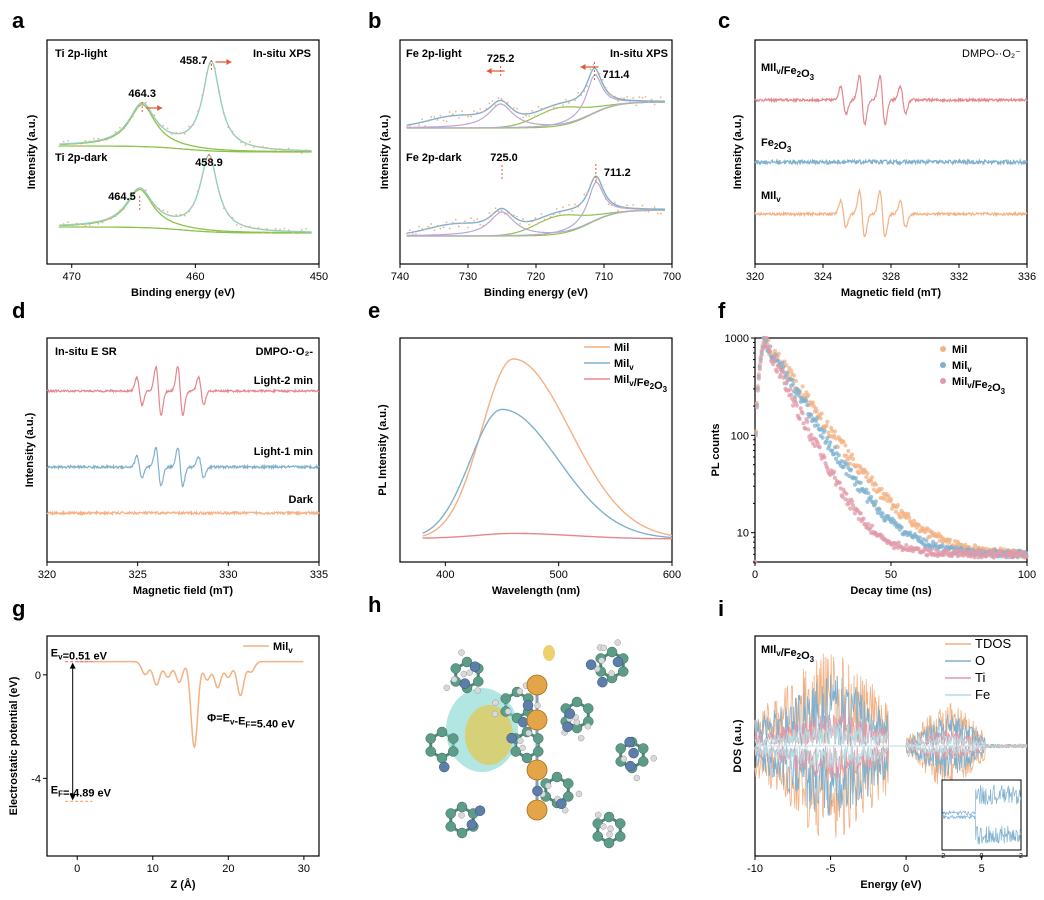  I want to click on subscript: 3, so click(812, 77).